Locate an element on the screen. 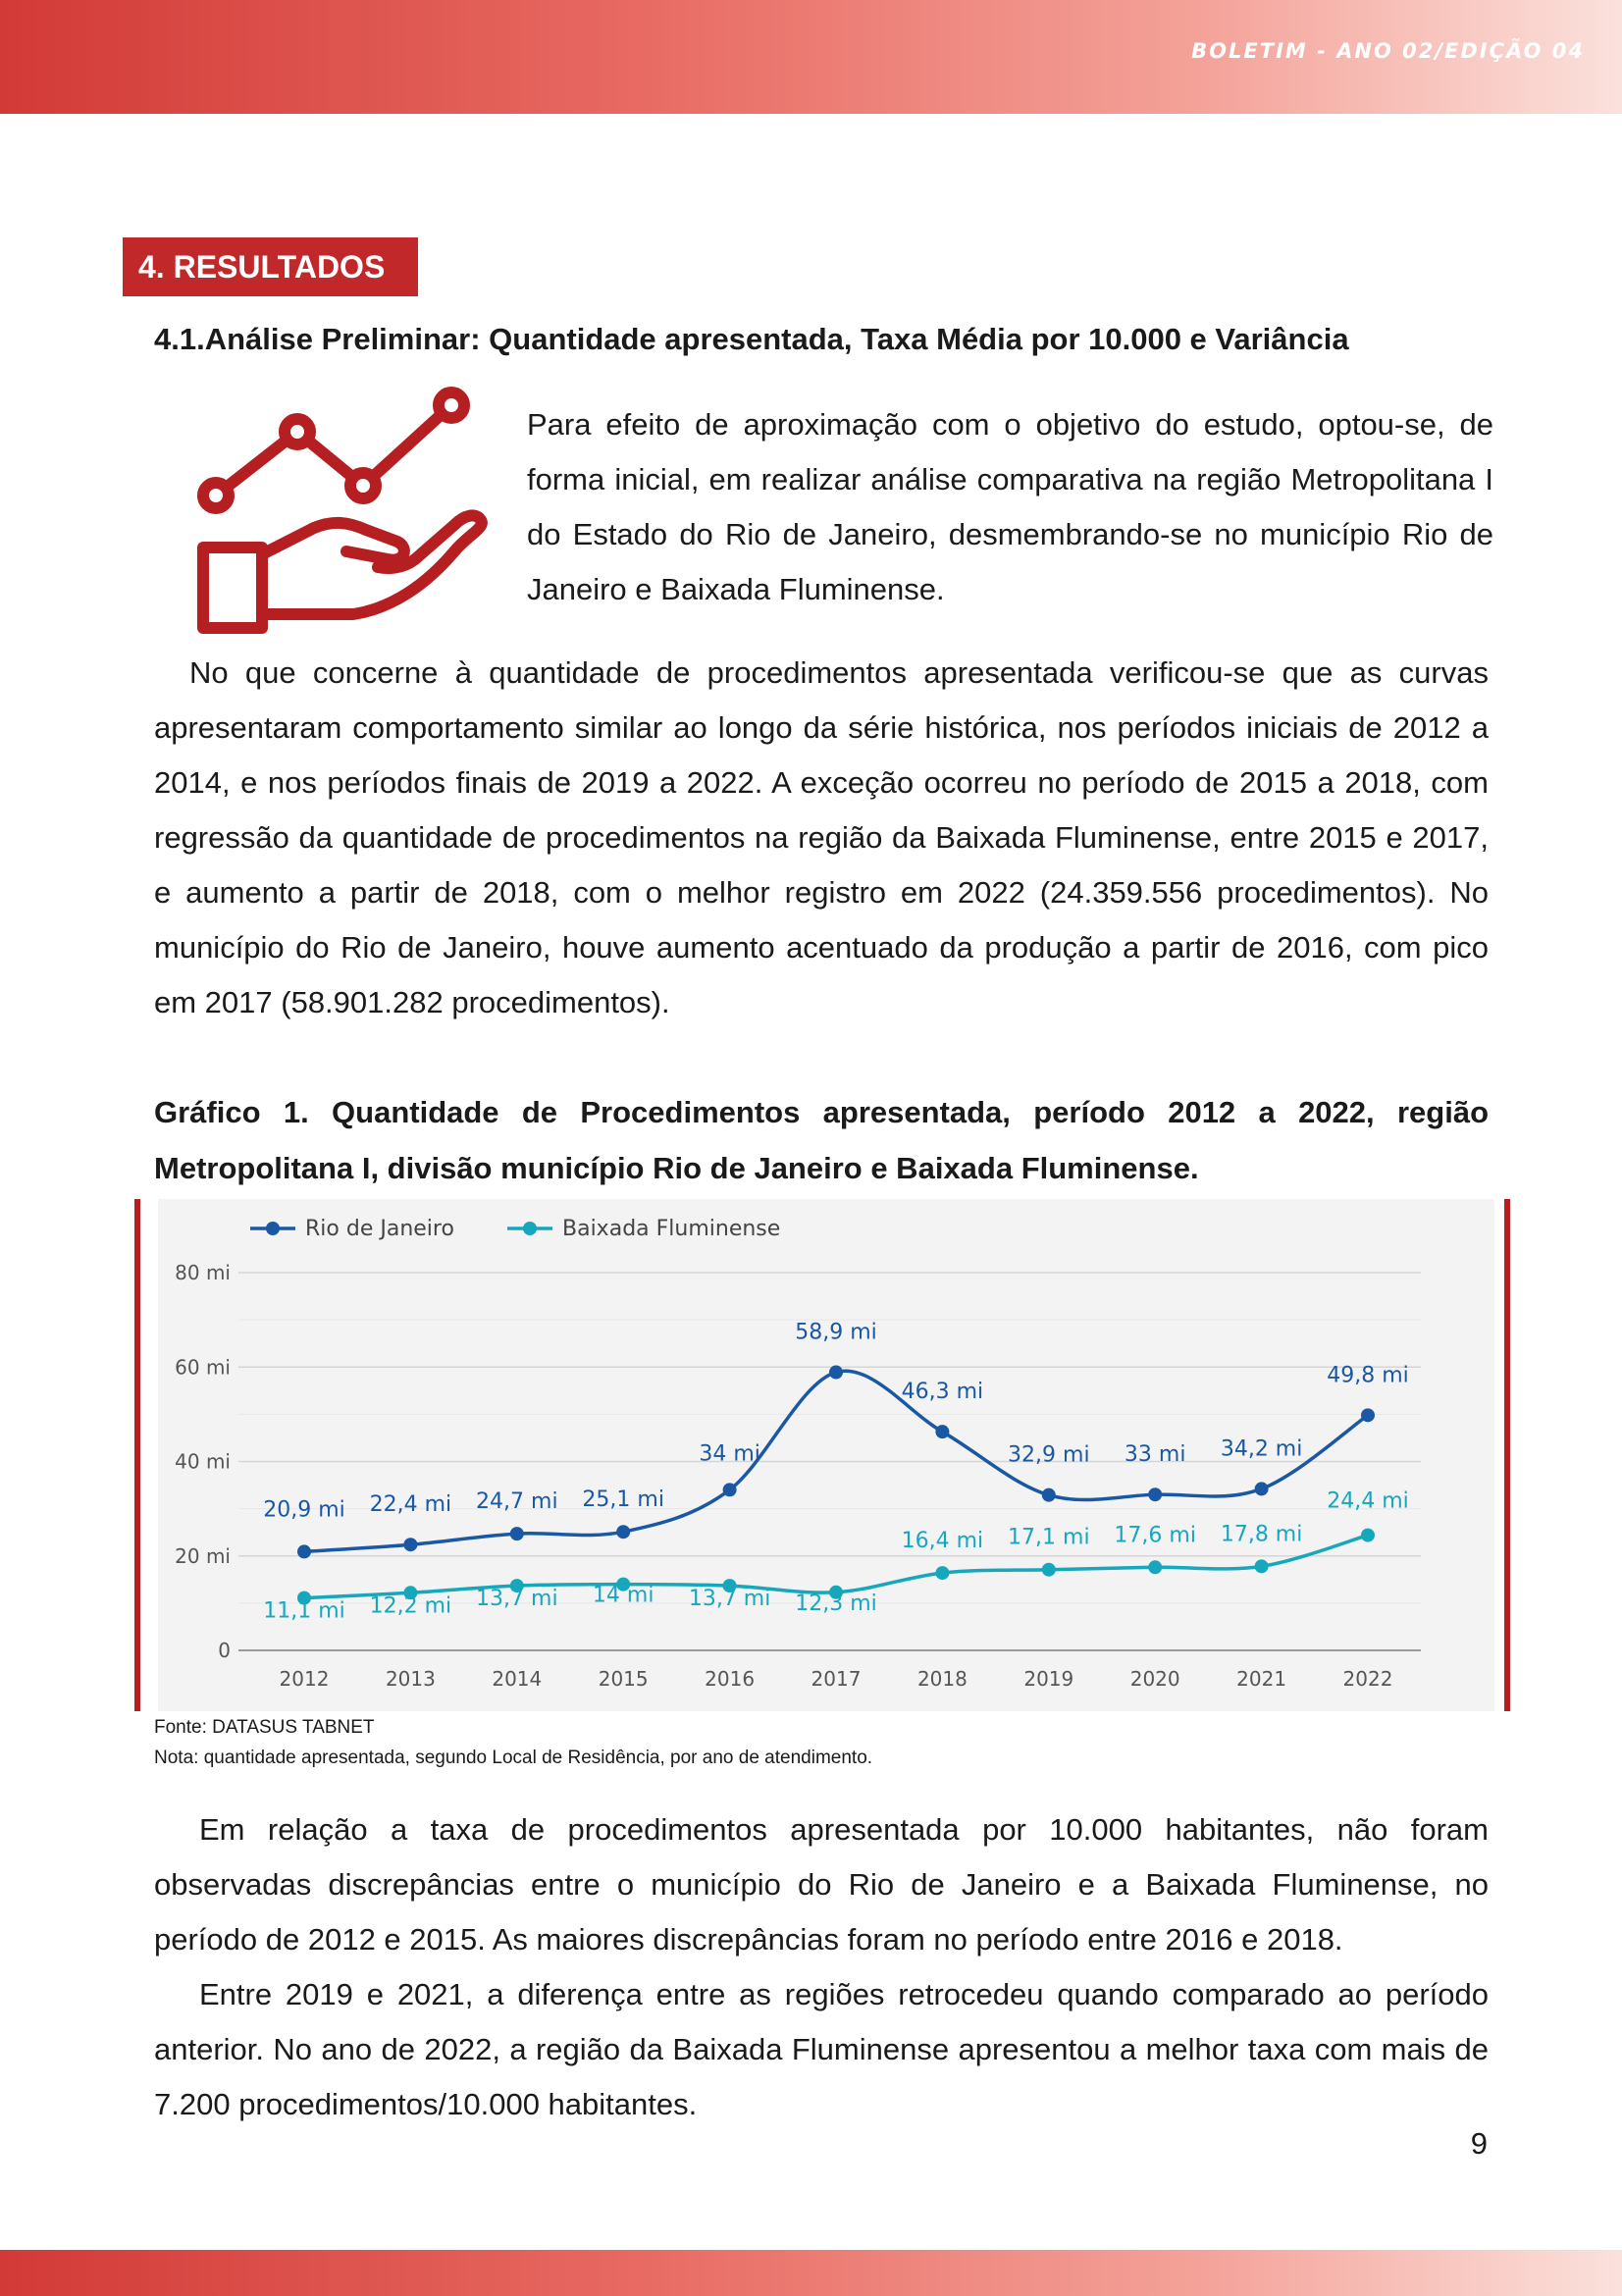 This screenshot has height=2296, width=1622. data-label: 12,3 mi is located at coordinates (836, 1604).